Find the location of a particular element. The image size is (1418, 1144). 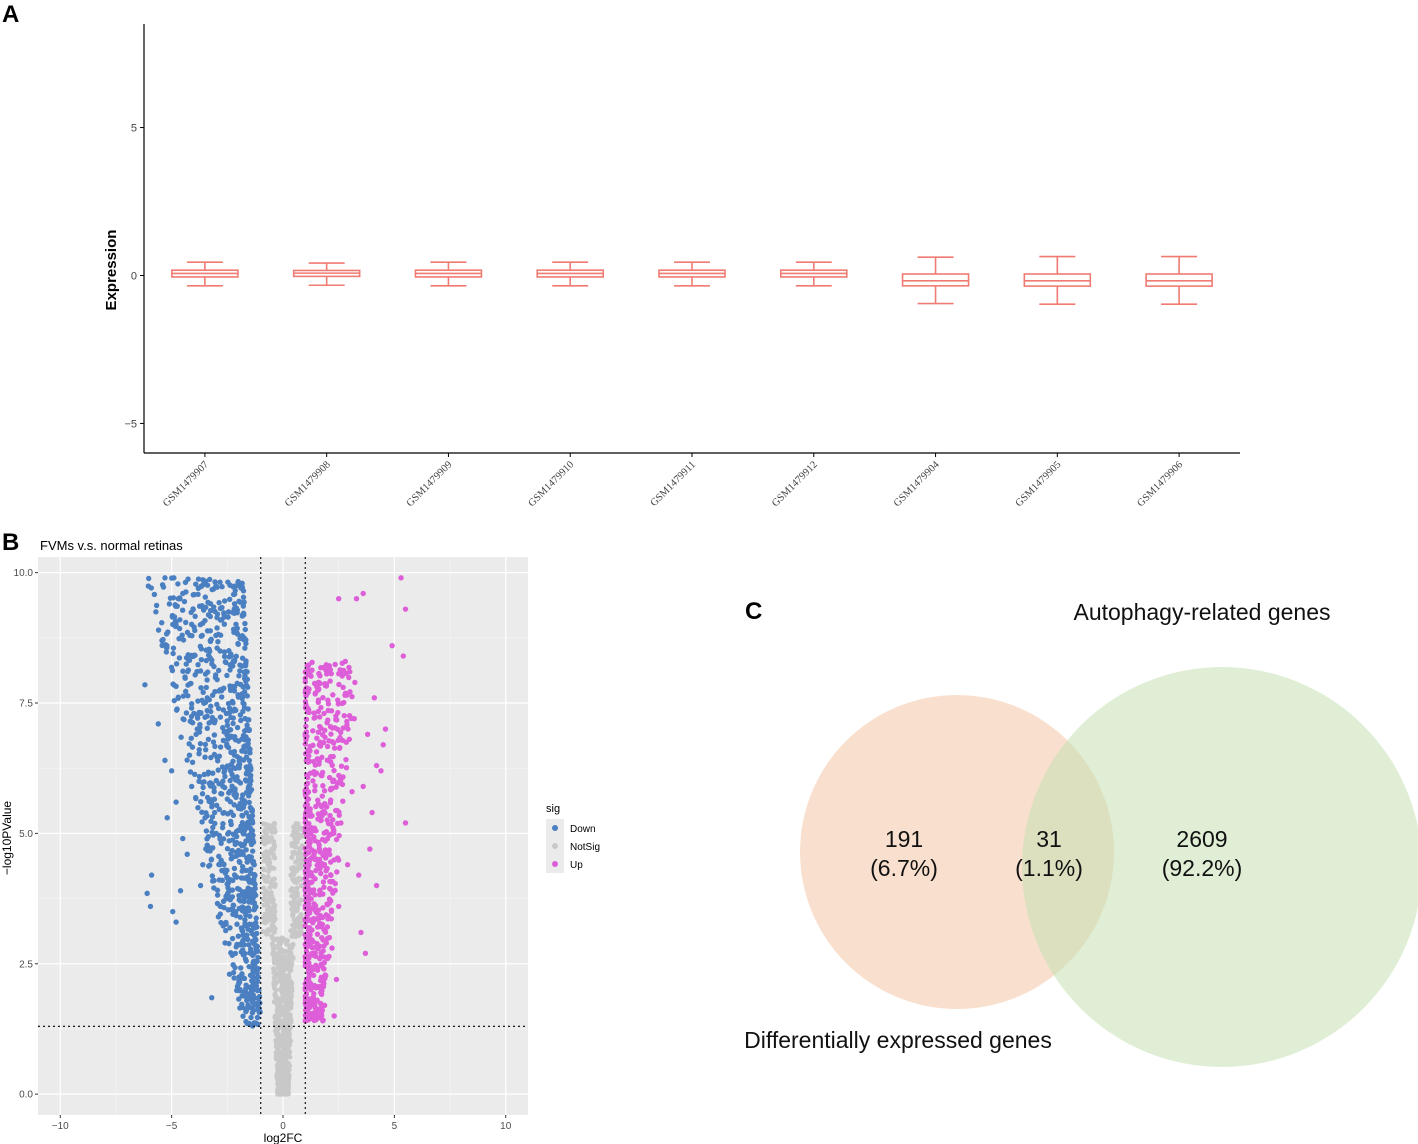

box-GSM1479909 is located at coordinates (448, 274).